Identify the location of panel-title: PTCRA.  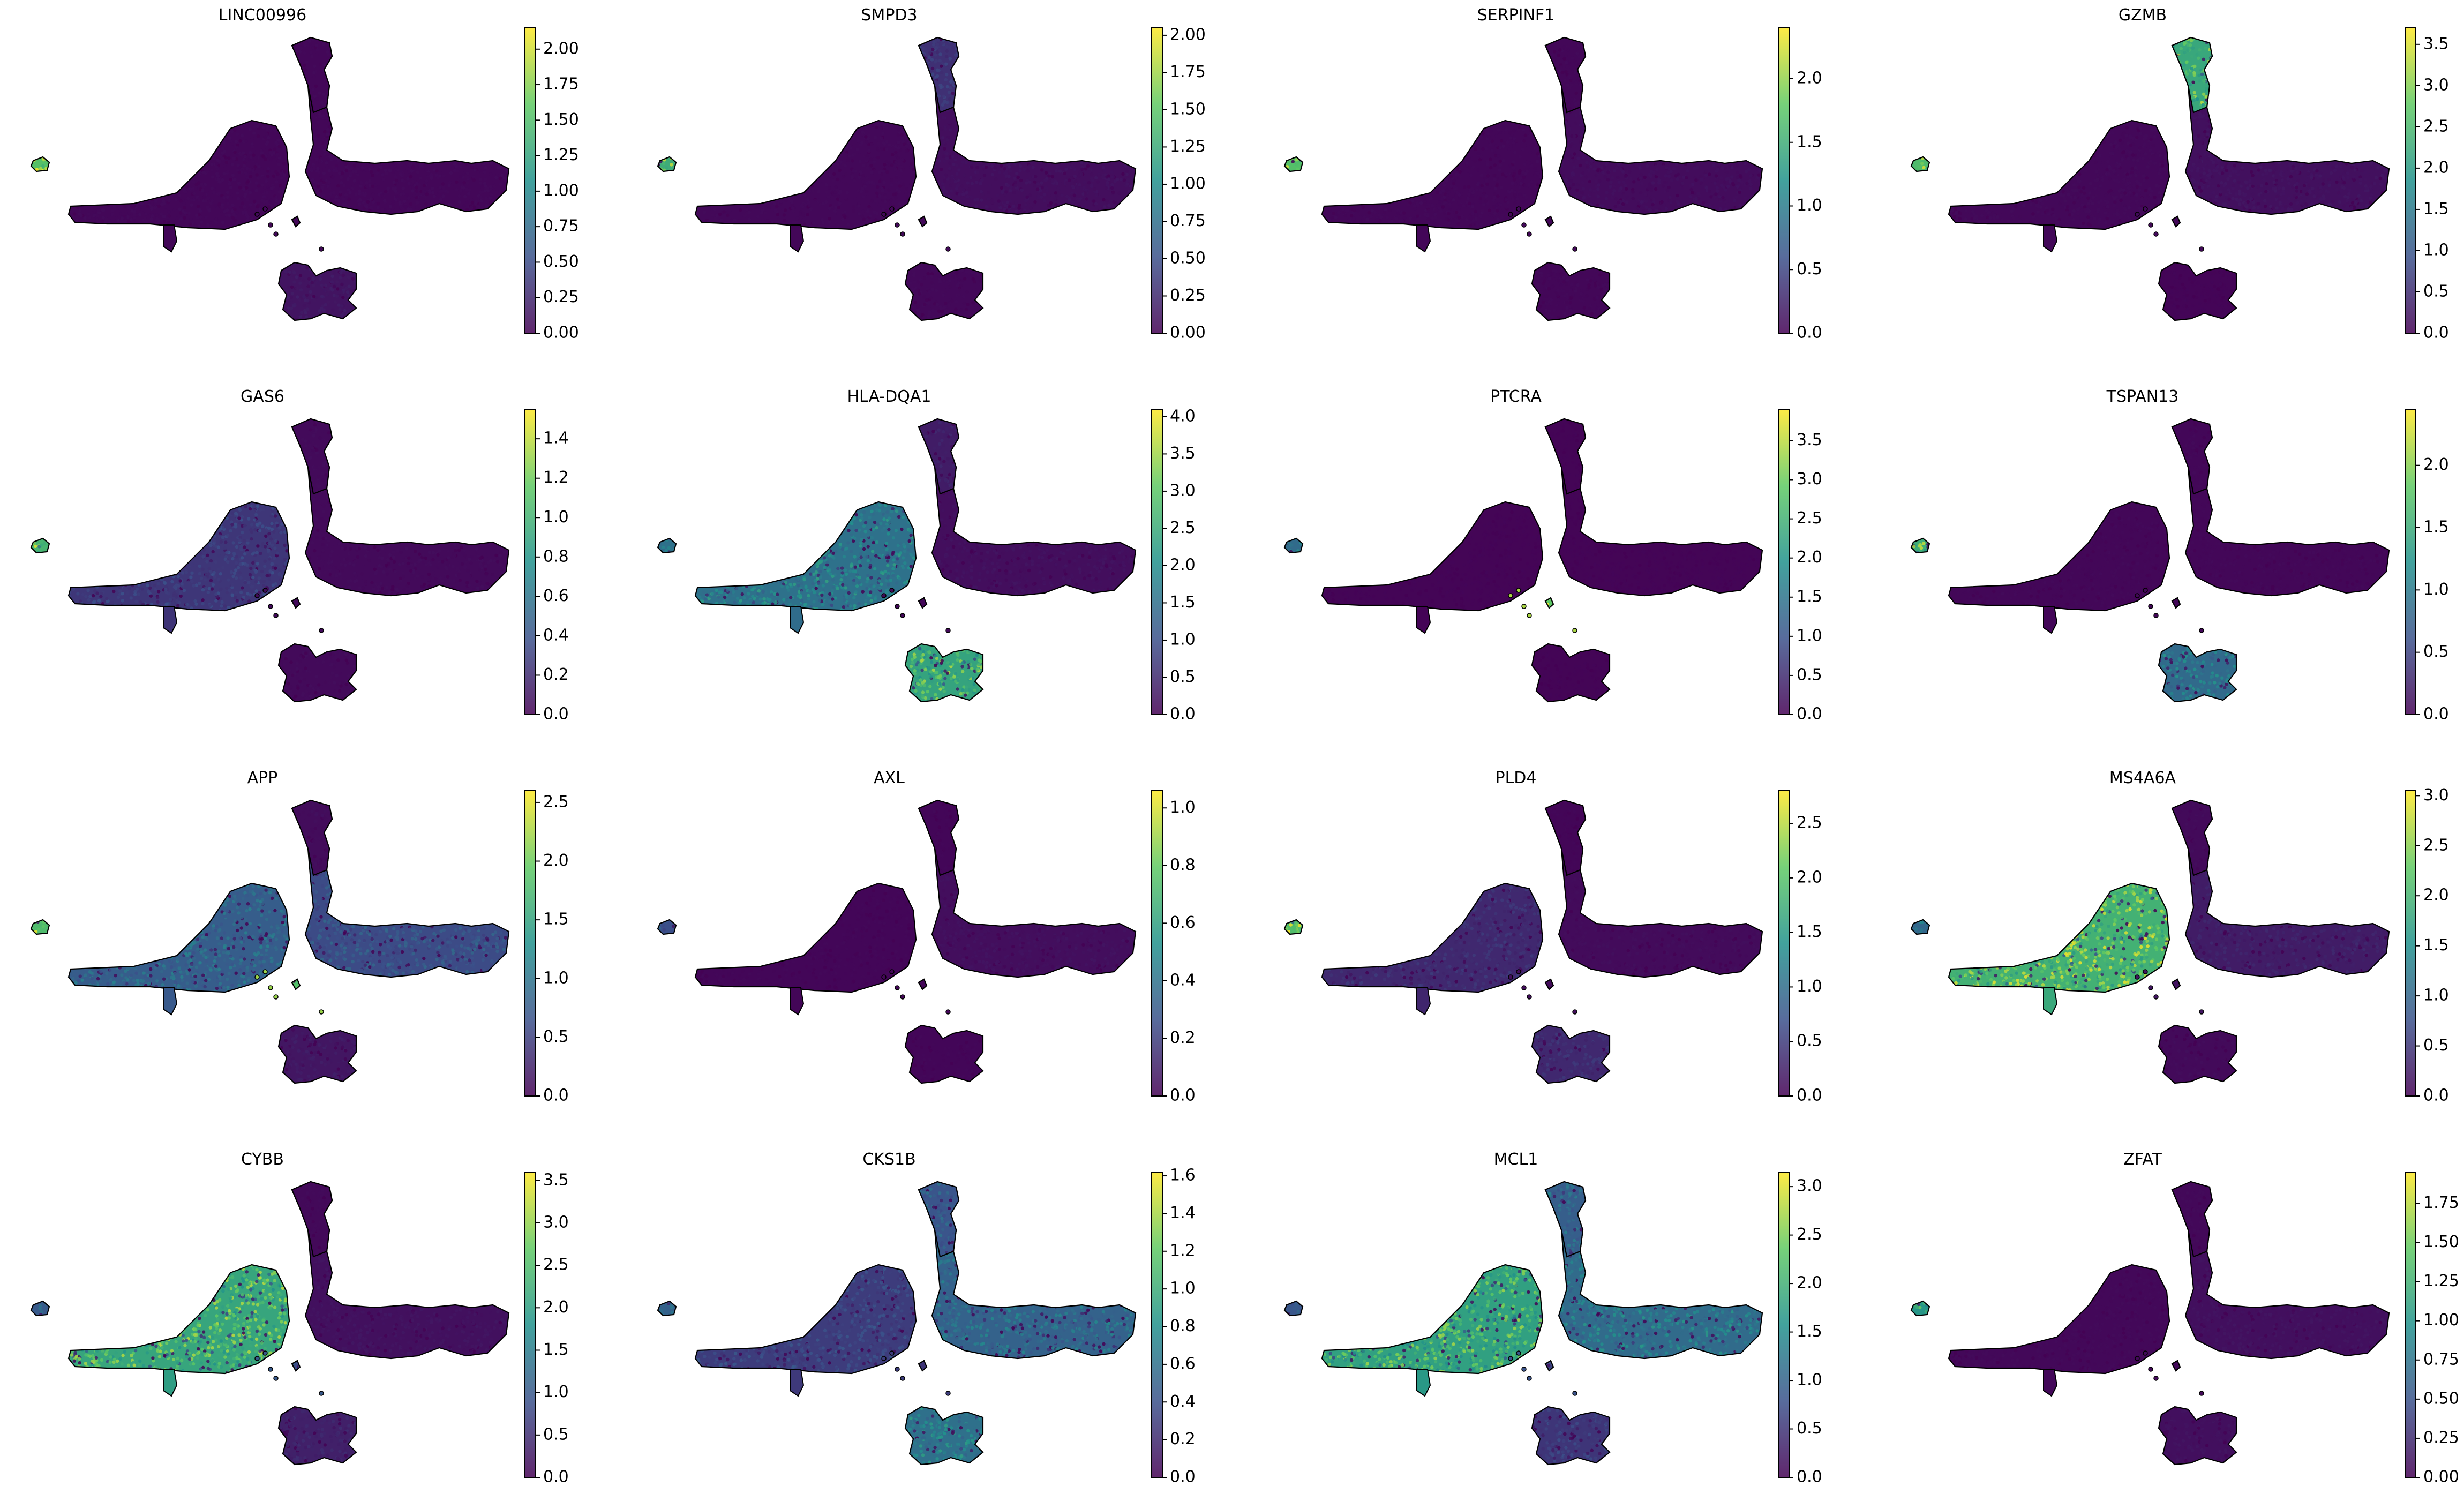
(1516, 396).